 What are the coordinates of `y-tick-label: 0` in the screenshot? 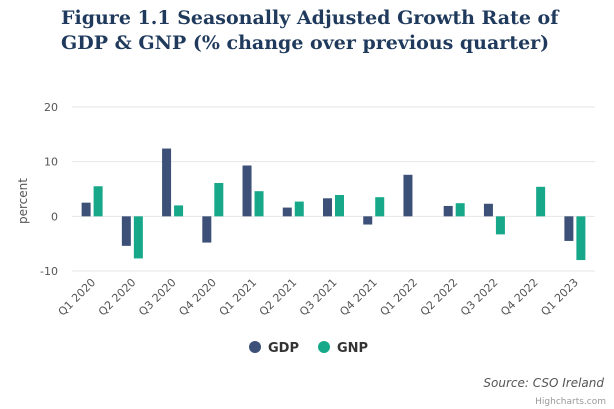 It's located at (54, 216).